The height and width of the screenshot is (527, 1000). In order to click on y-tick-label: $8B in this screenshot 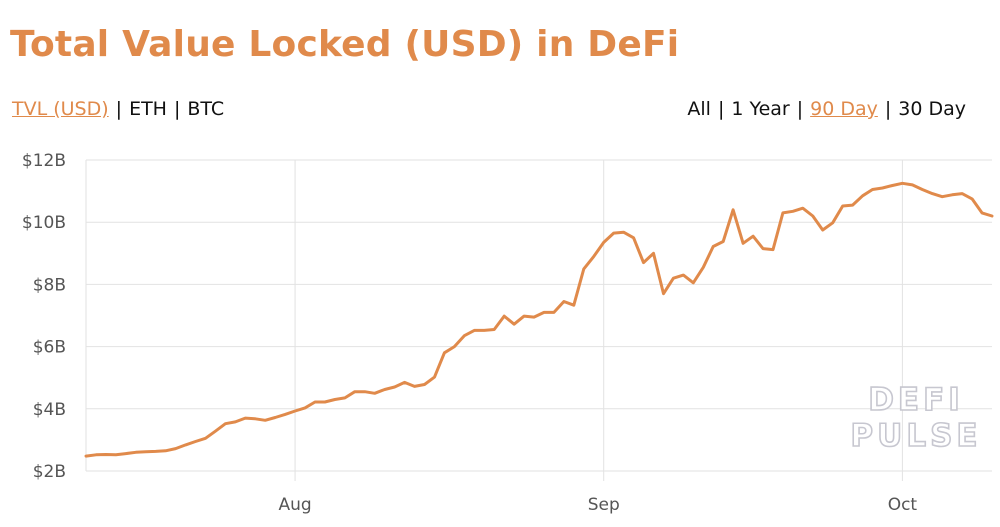, I will do `click(49, 285)`.